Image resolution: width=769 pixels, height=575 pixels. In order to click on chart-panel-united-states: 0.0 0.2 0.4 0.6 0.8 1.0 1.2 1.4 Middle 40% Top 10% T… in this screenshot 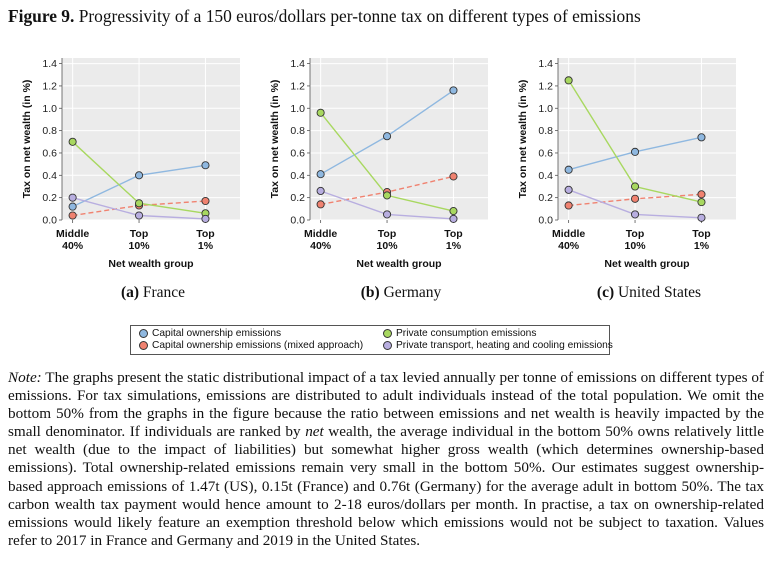, I will do `click(624, 163)`.